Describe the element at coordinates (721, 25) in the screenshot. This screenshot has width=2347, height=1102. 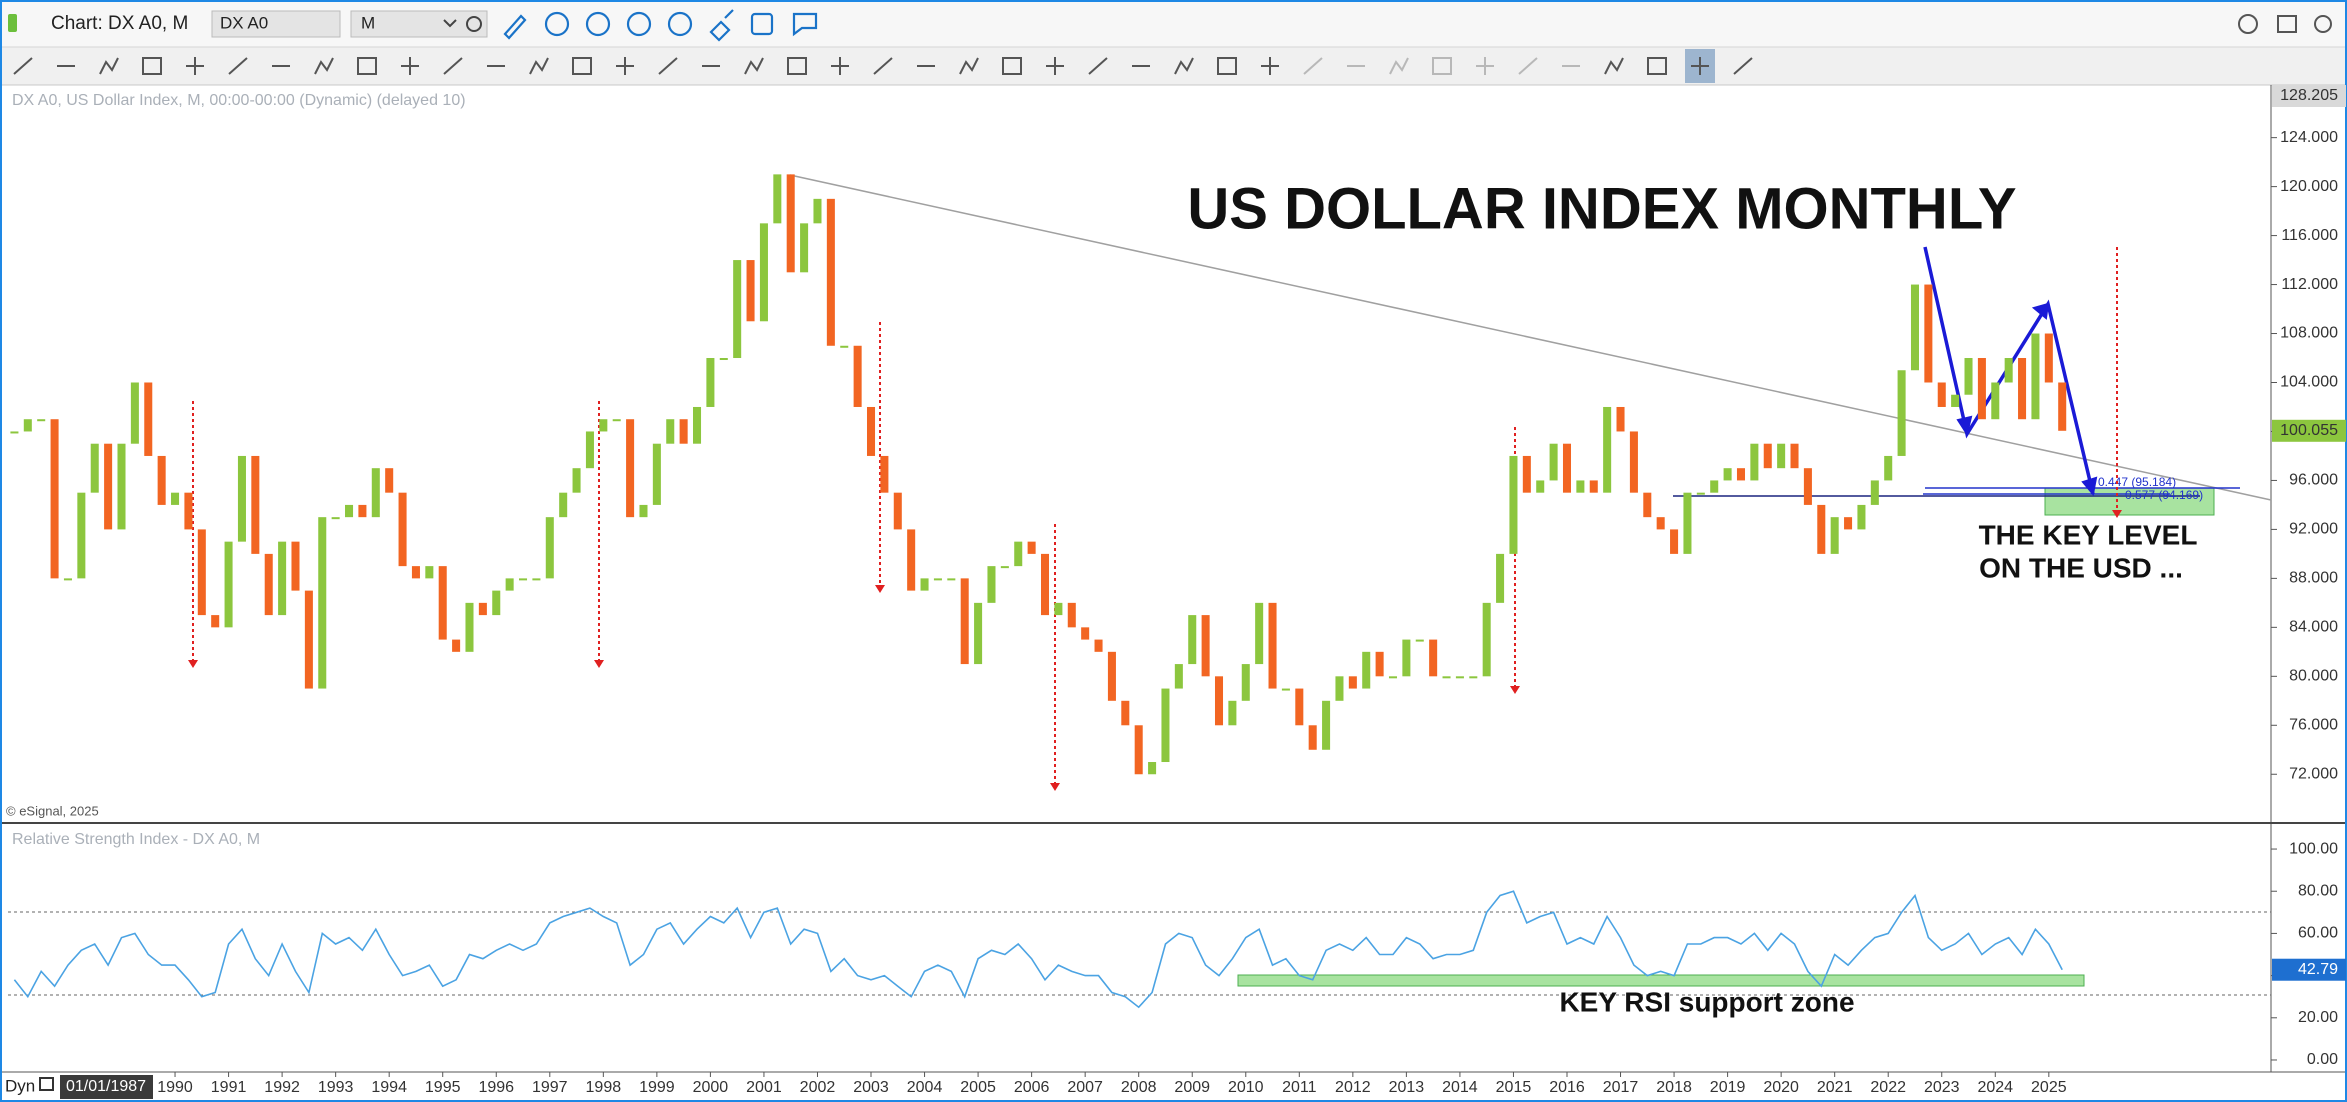
I see `tool-icon` at that location.